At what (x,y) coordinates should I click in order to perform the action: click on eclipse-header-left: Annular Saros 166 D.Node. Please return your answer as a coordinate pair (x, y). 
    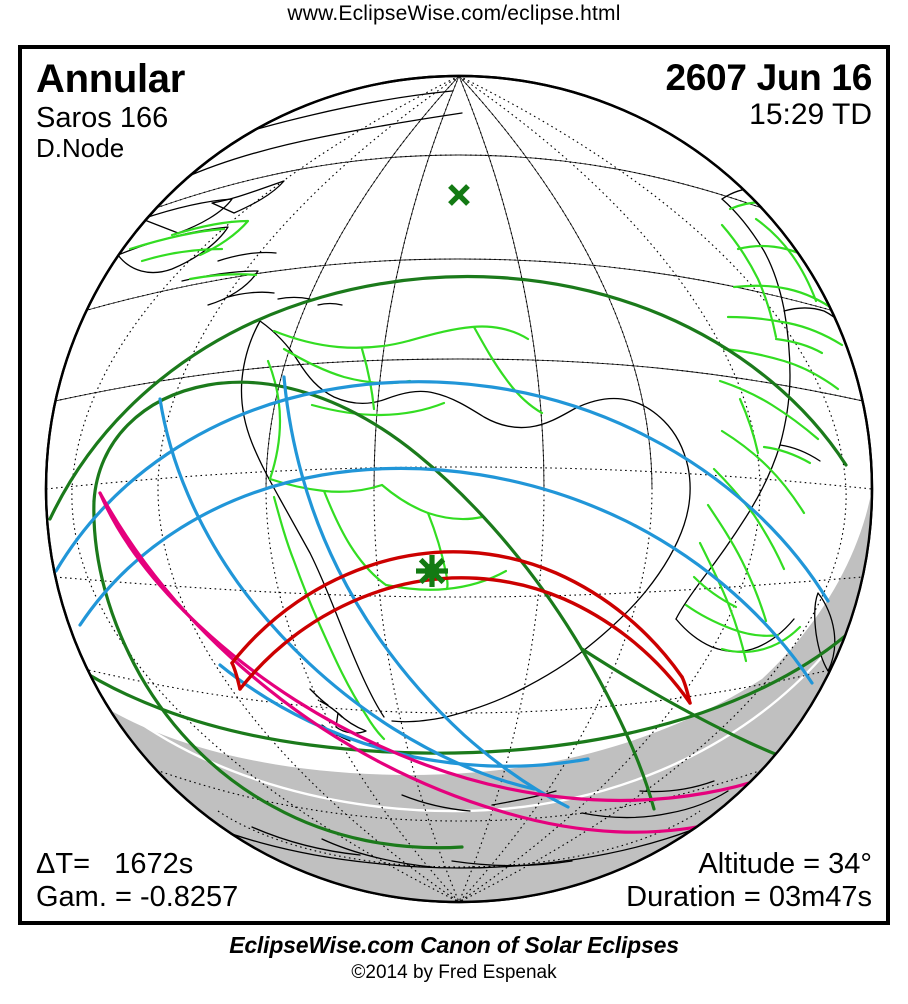
    Looking at the image, I should click on (110, 110).